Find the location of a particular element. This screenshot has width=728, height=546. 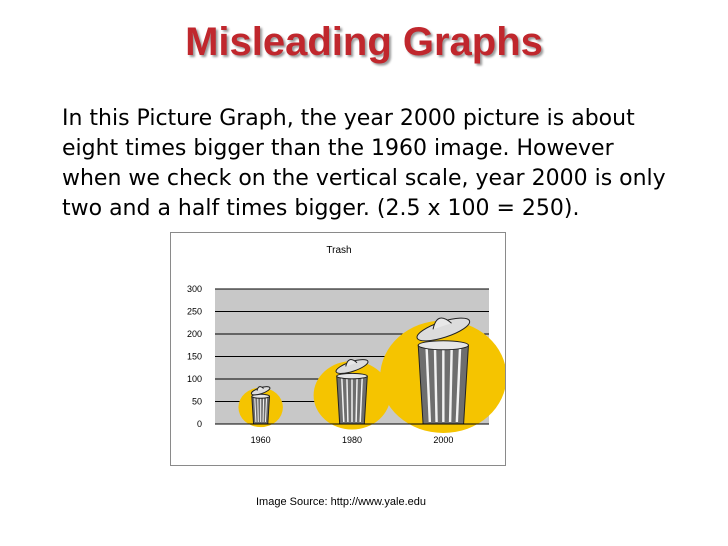

y-tick-label: 100 is located at coordinates (194, 379).